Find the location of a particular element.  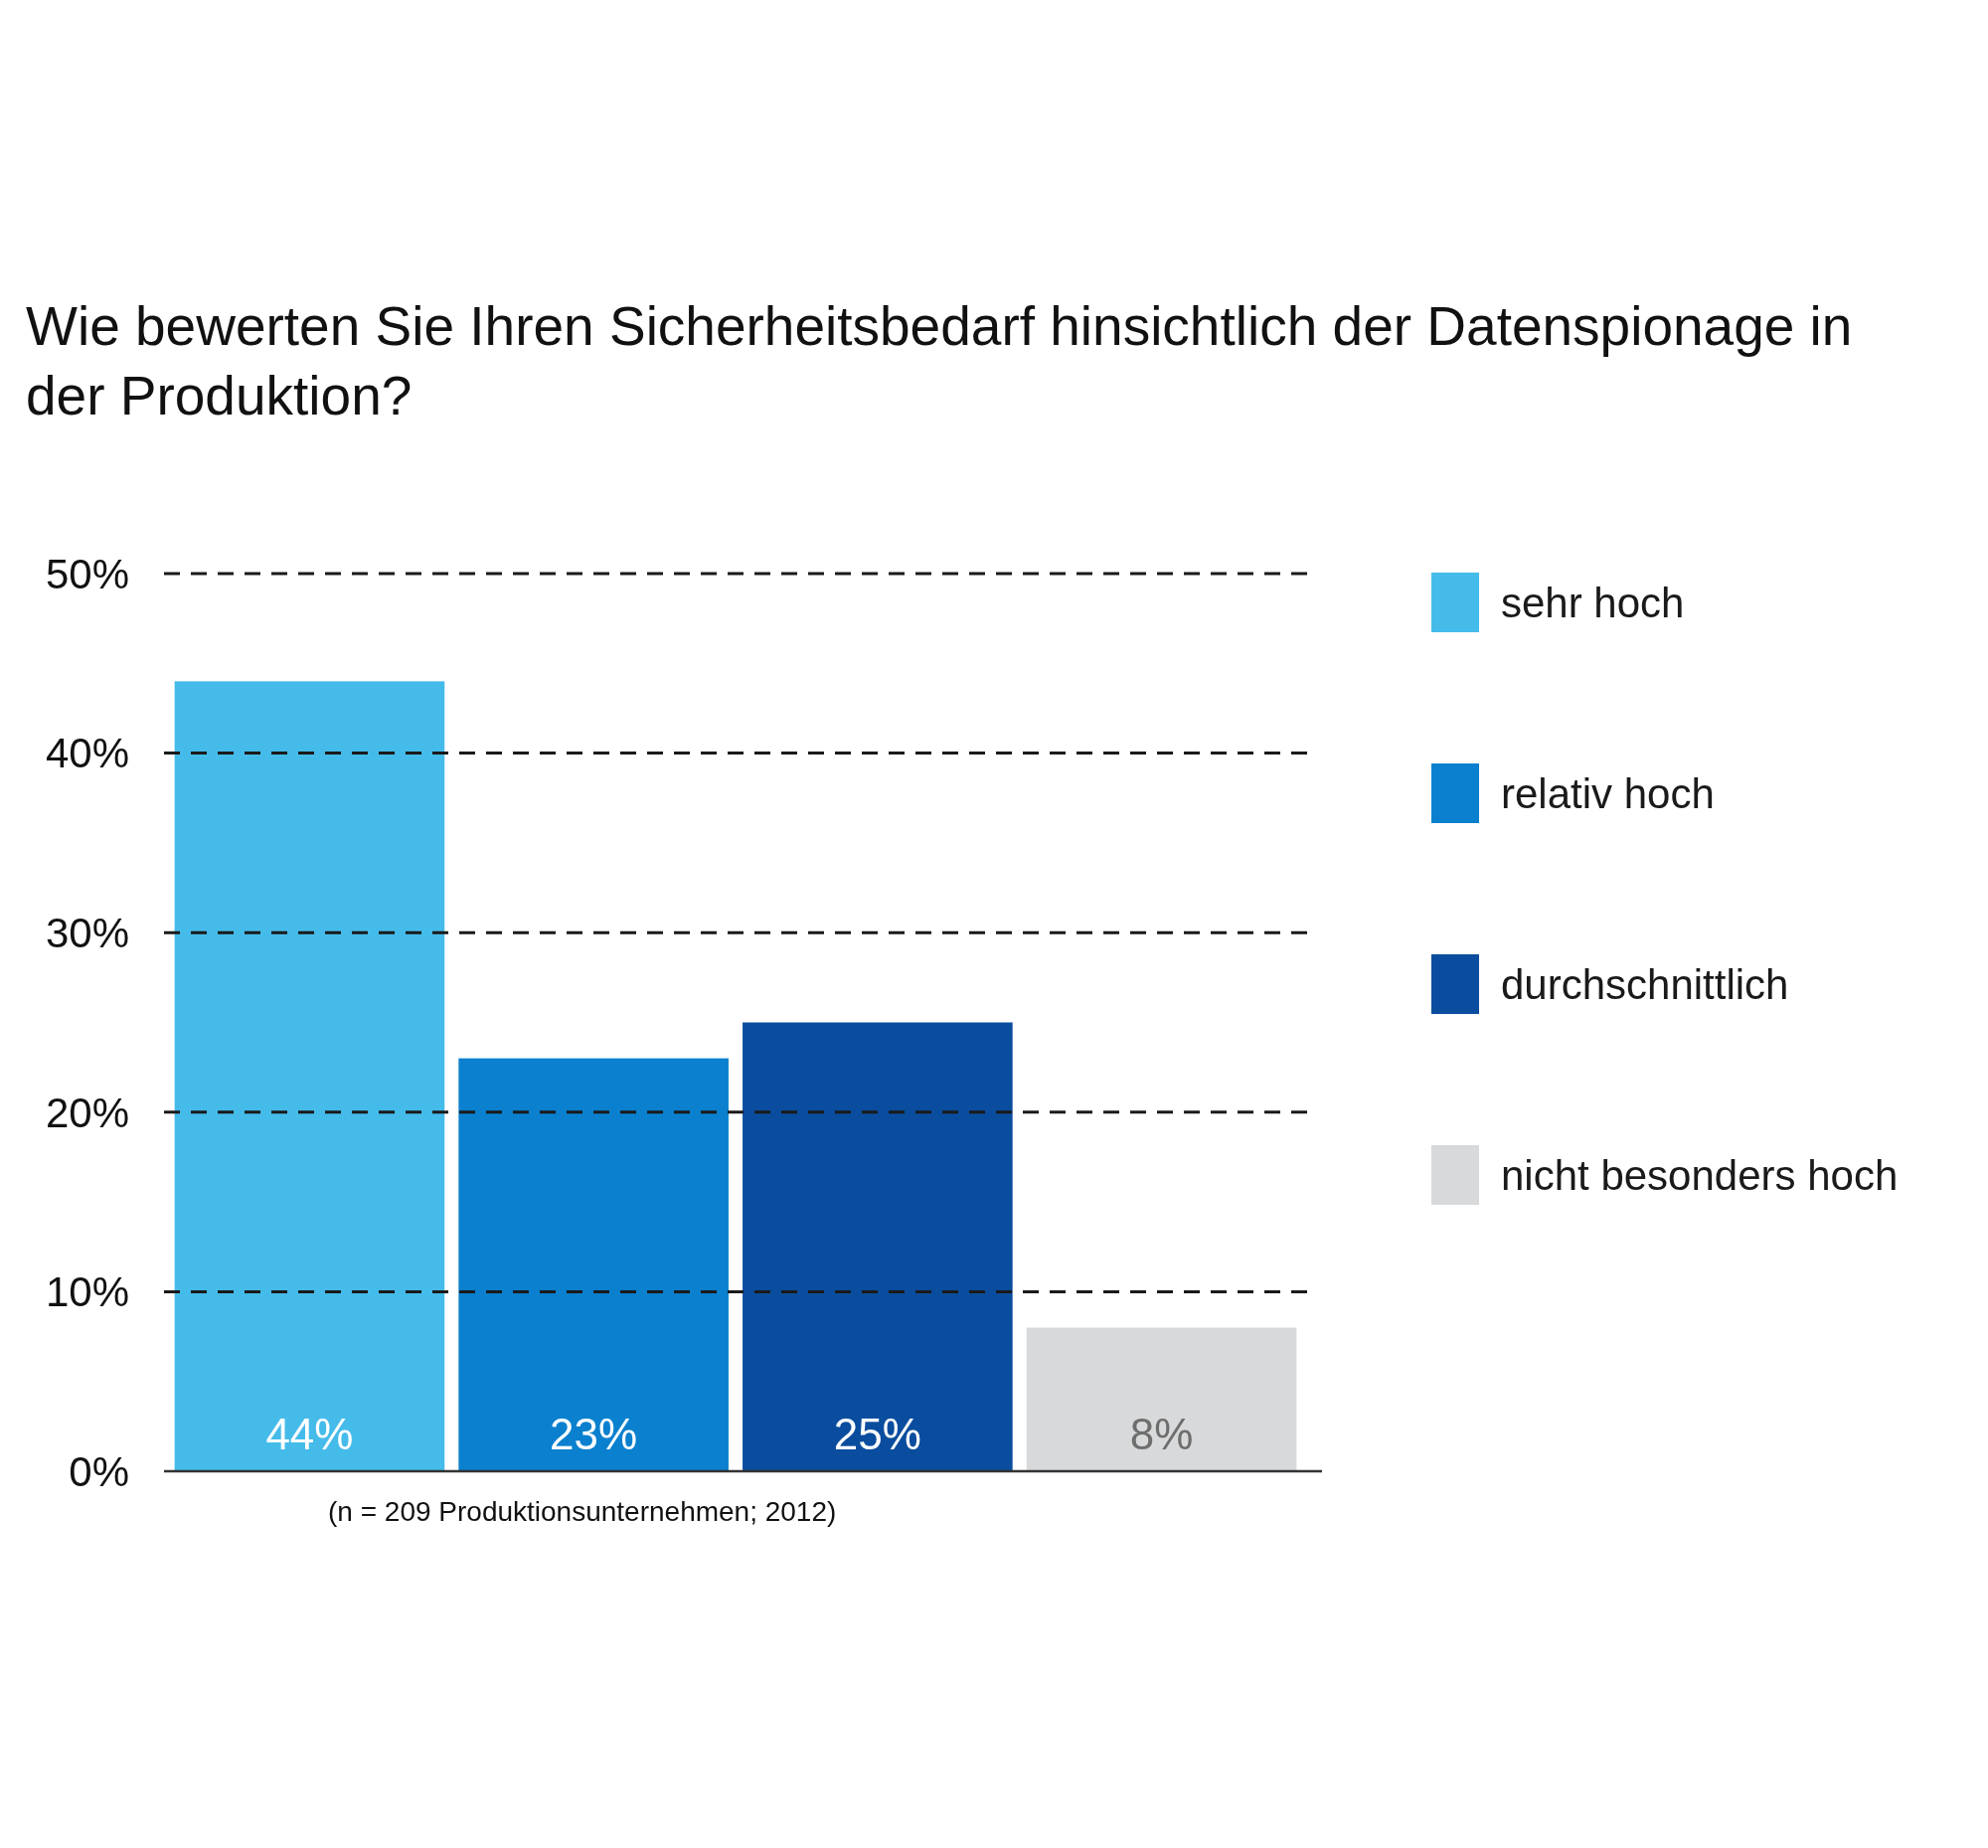

y-tick-label: 40% is located at coordinates (87, 753).